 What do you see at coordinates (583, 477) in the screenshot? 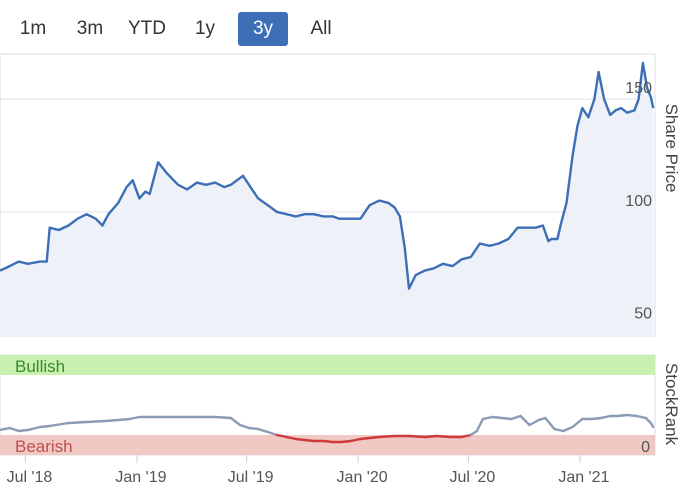
I see `x-tick-label: Jan '21` at bounding box center [583, 477].